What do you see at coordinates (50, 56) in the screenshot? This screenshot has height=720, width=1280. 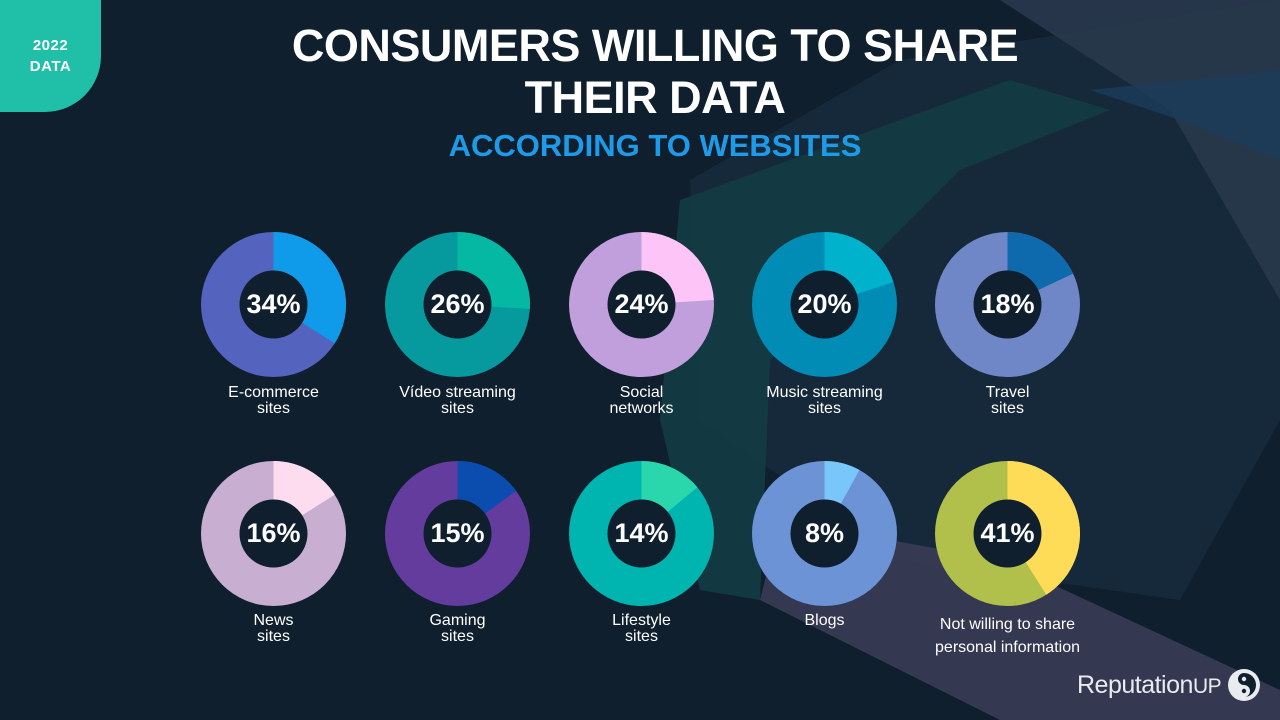 I see `year-badge: 2022 DATA` at bounding box center [50, 56].